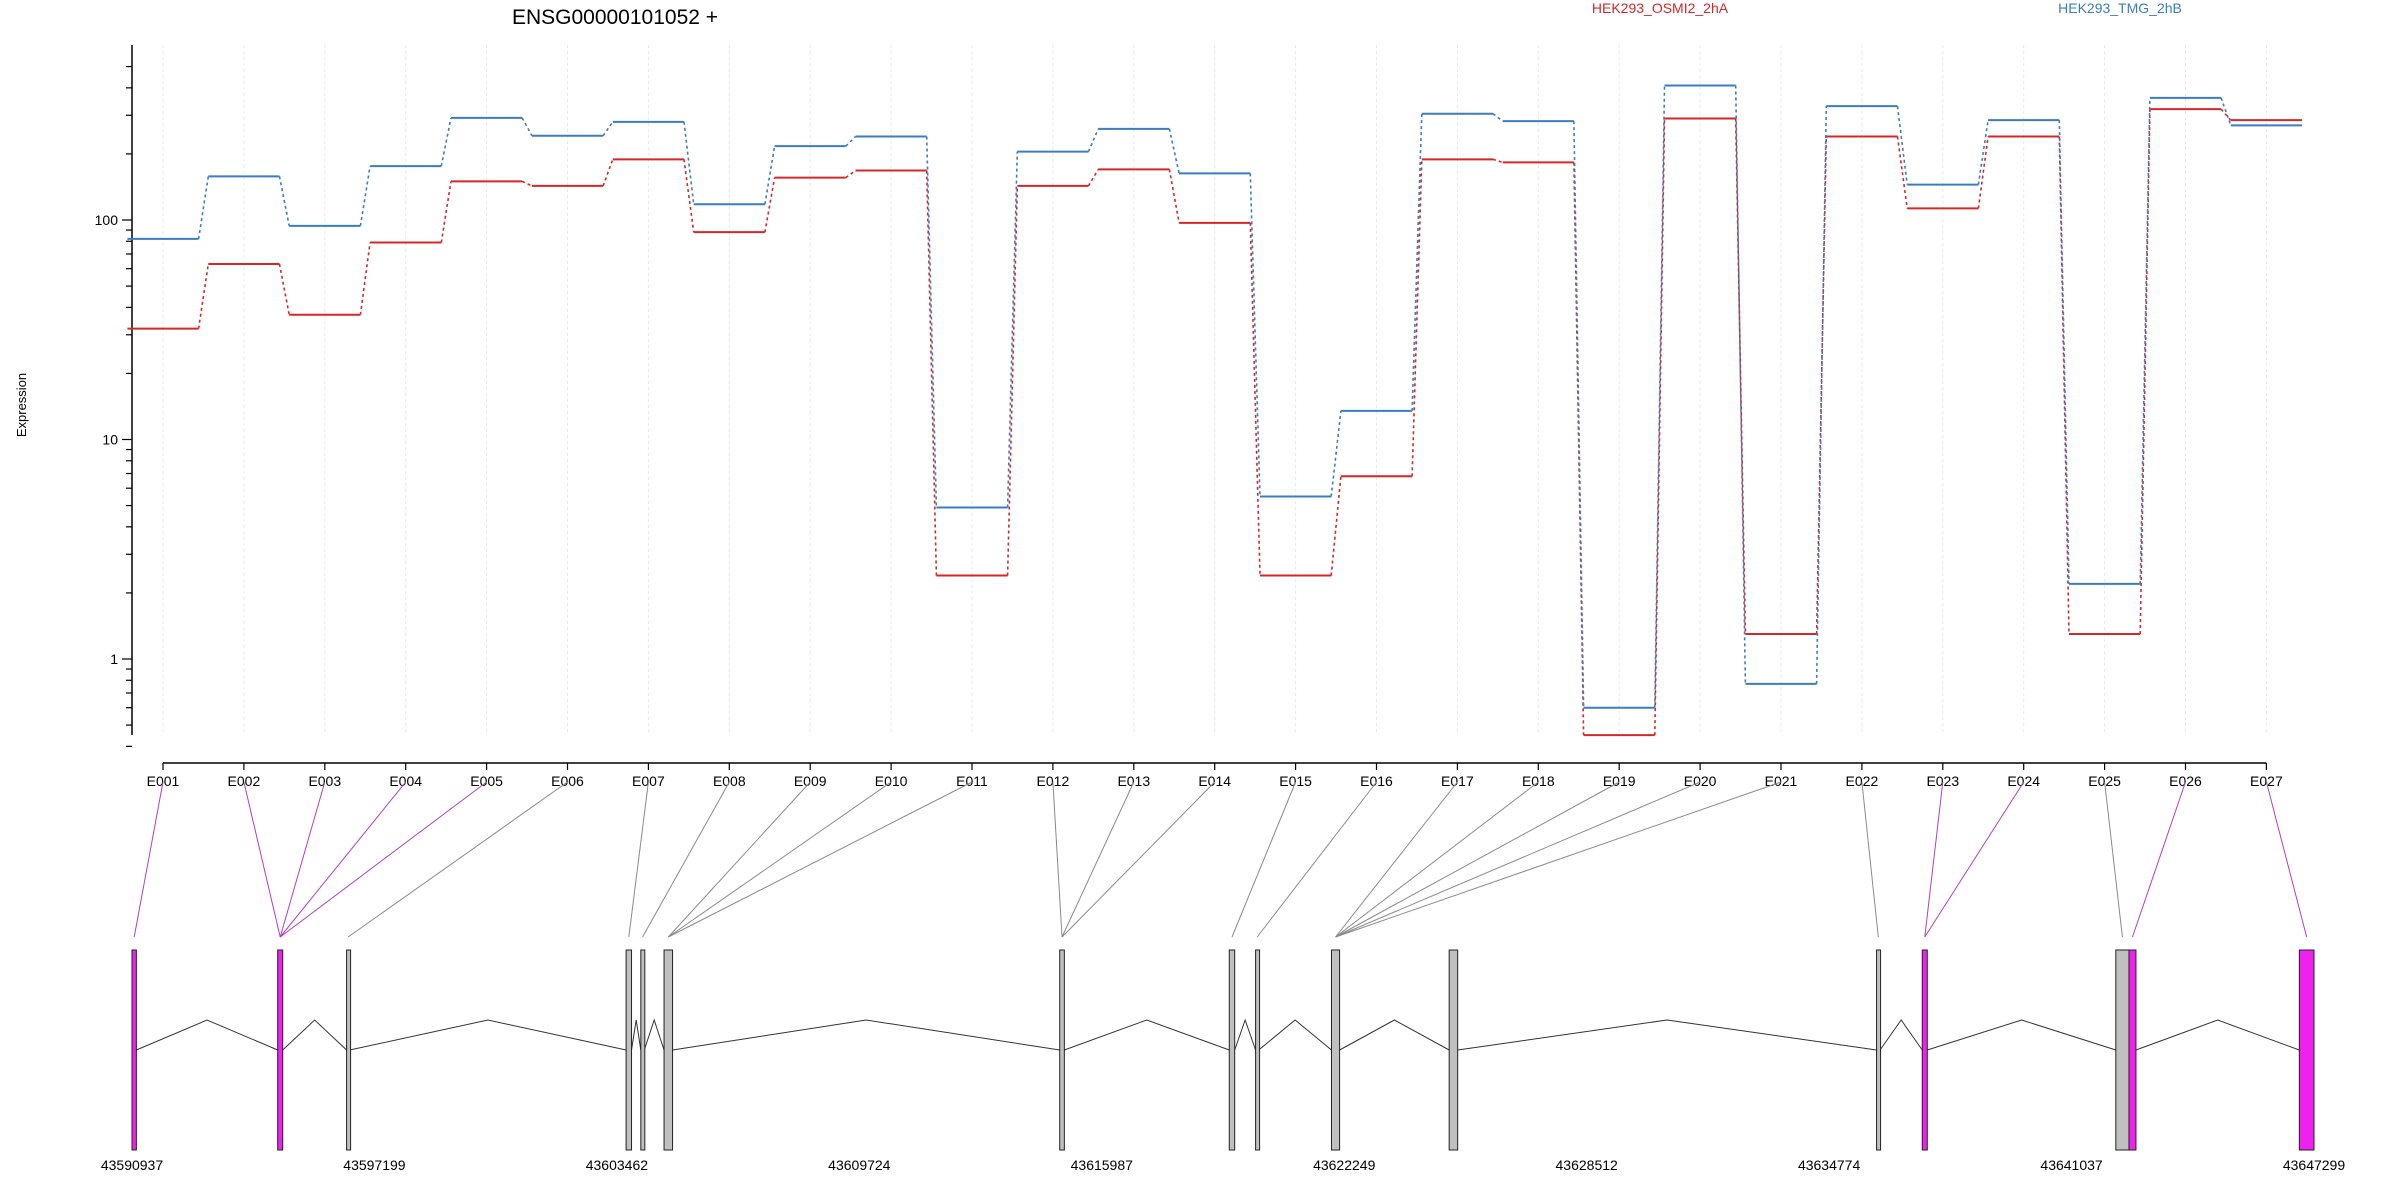  What do you see at coordinates (608, 129) in the screenshot?
I see `series-2-transition-E006` at bounding box center [608, 129].